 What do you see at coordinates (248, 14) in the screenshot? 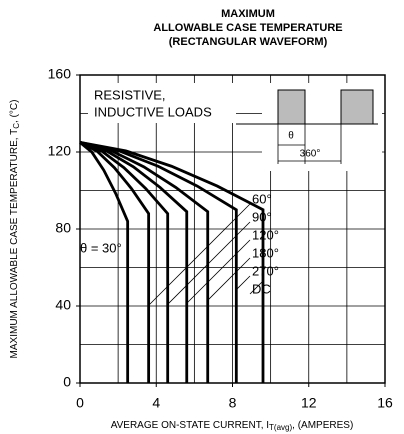
I see `chart-title: MAXIMUM` at bounding box center [248, 14].